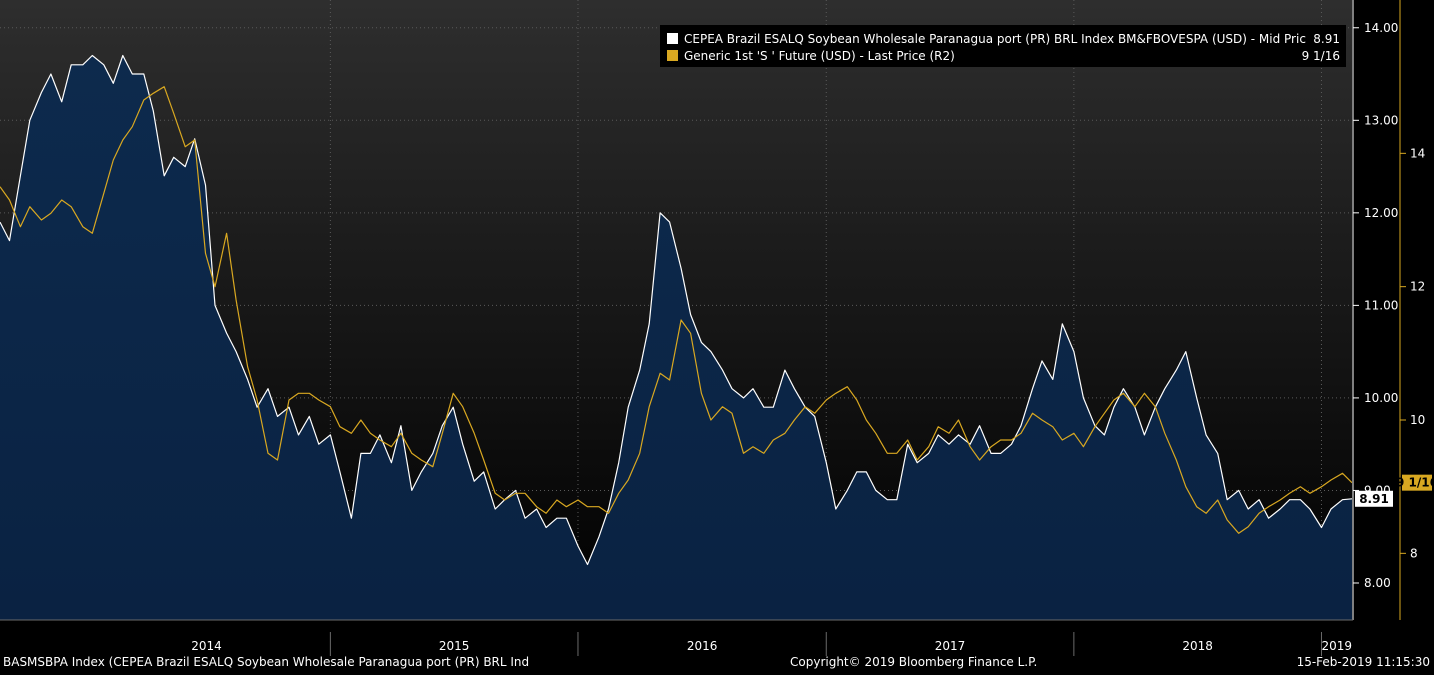 The image size is (1434, 675). I want to click on x-tick-label-2019: 2019, so click(1336, 646).